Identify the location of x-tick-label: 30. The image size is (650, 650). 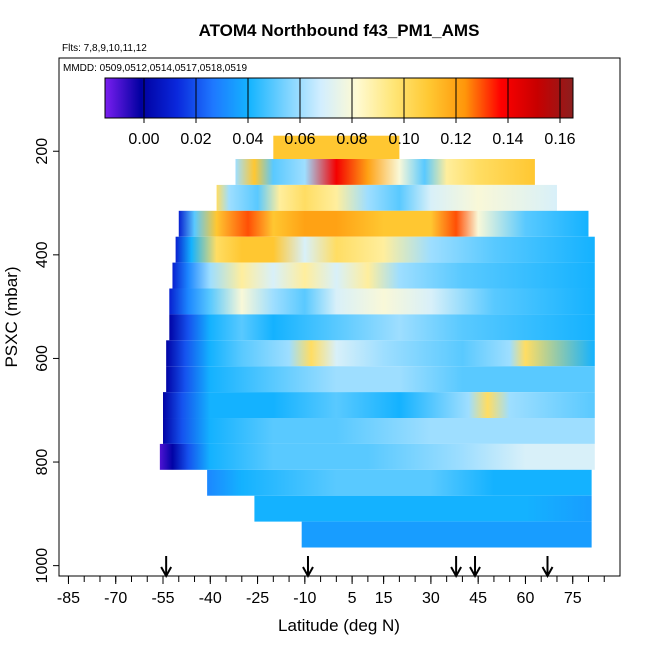
(431, 598).